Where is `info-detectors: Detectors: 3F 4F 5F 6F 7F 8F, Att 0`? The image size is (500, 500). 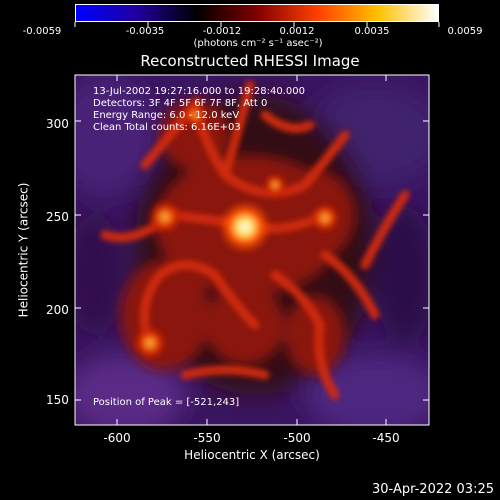
info-detectors: Detectors: 3F 4F 5F 6F 7F 8F, Att 0 is located at coordinates (180, 103).